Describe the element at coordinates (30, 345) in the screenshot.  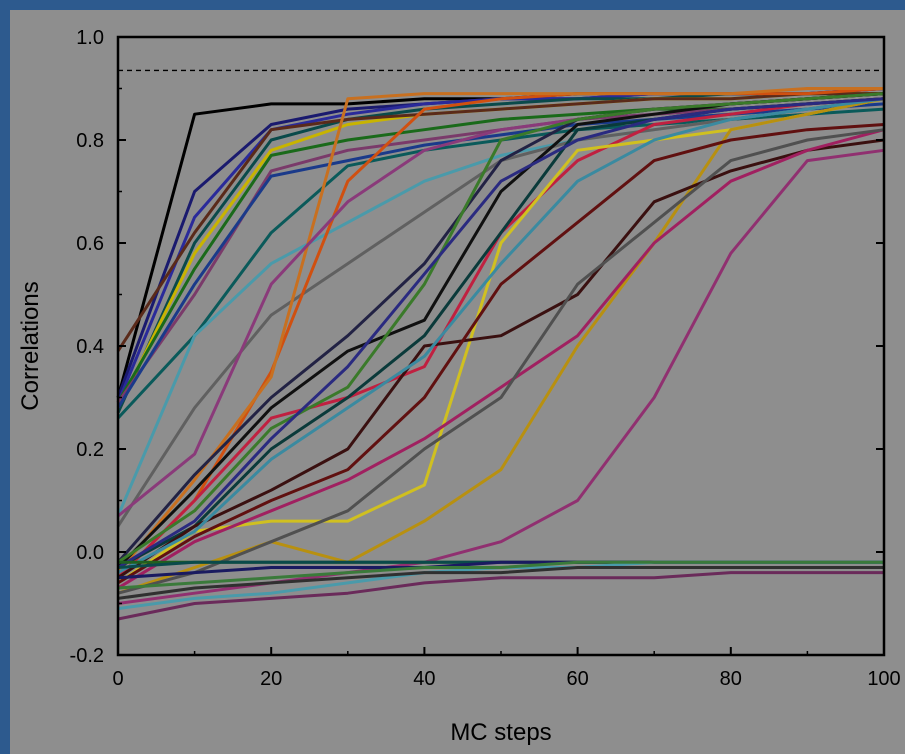
I see `y-axis-label: Correlations` at that location.